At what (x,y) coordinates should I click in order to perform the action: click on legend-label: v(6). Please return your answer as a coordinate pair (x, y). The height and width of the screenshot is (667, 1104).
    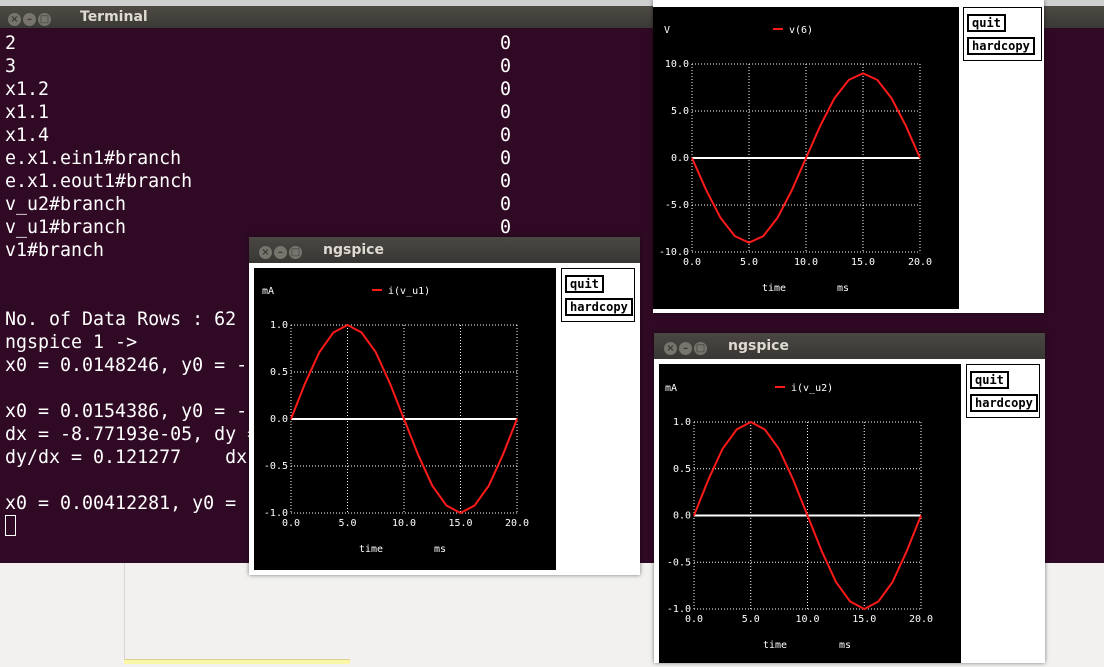
    Looking at the image, I should click on (801, 30).